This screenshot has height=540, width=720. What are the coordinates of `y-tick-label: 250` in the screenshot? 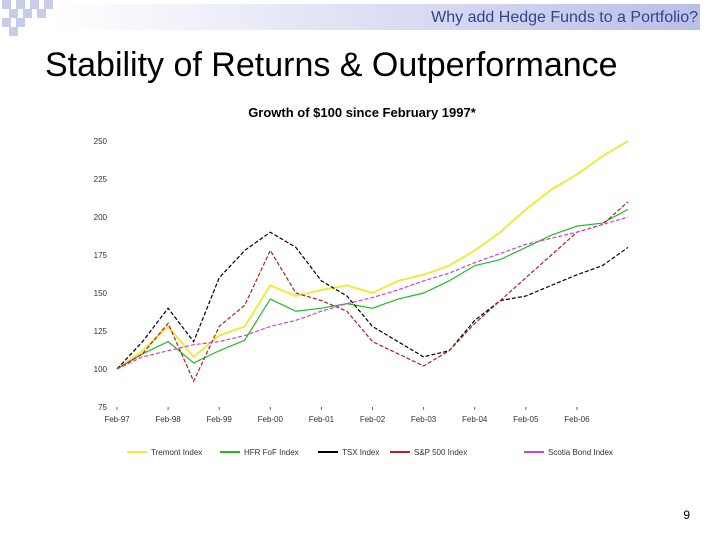 It's located at (101, 141).